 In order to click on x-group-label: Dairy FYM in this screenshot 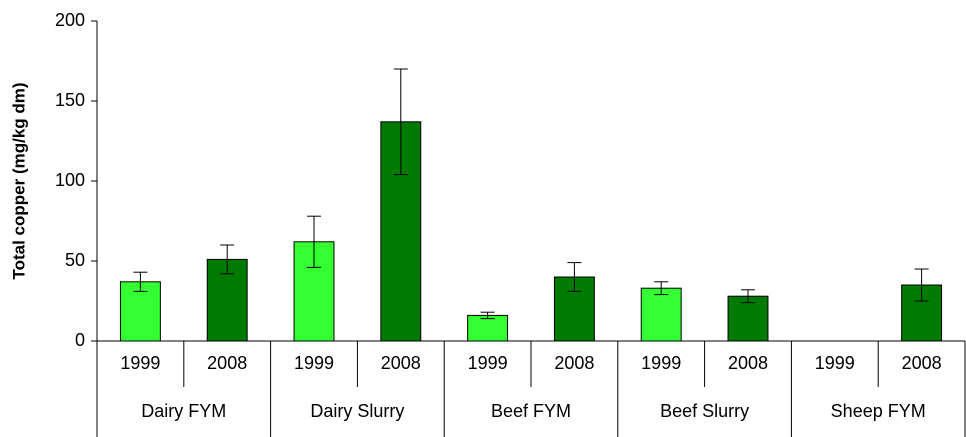, I will do `click(183, 411)`.